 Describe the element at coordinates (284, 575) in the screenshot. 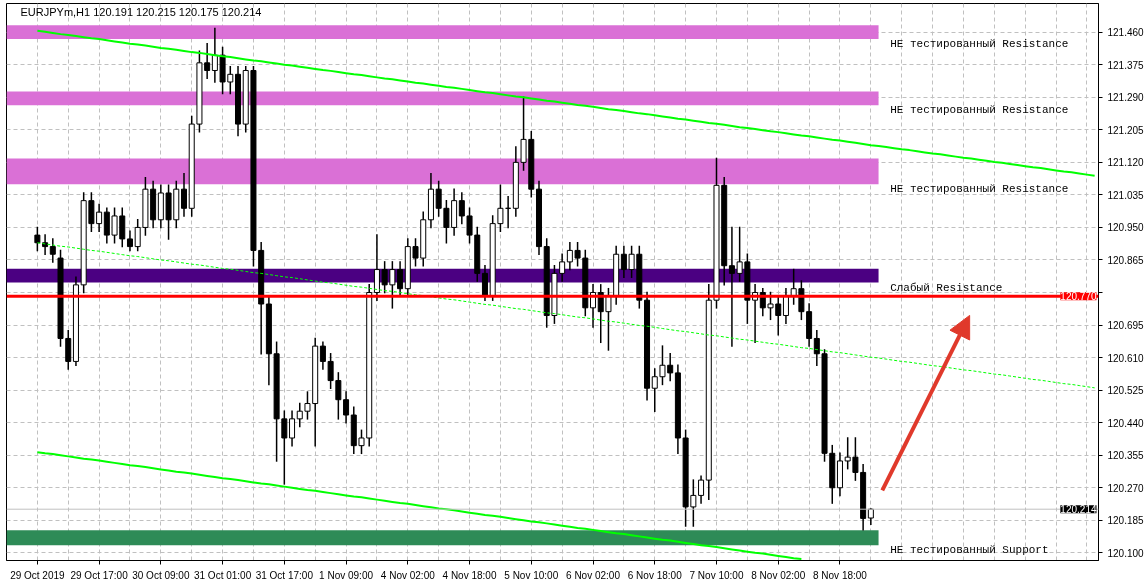

I see `x-tick-label: 31 Oct 17:00` at that location.